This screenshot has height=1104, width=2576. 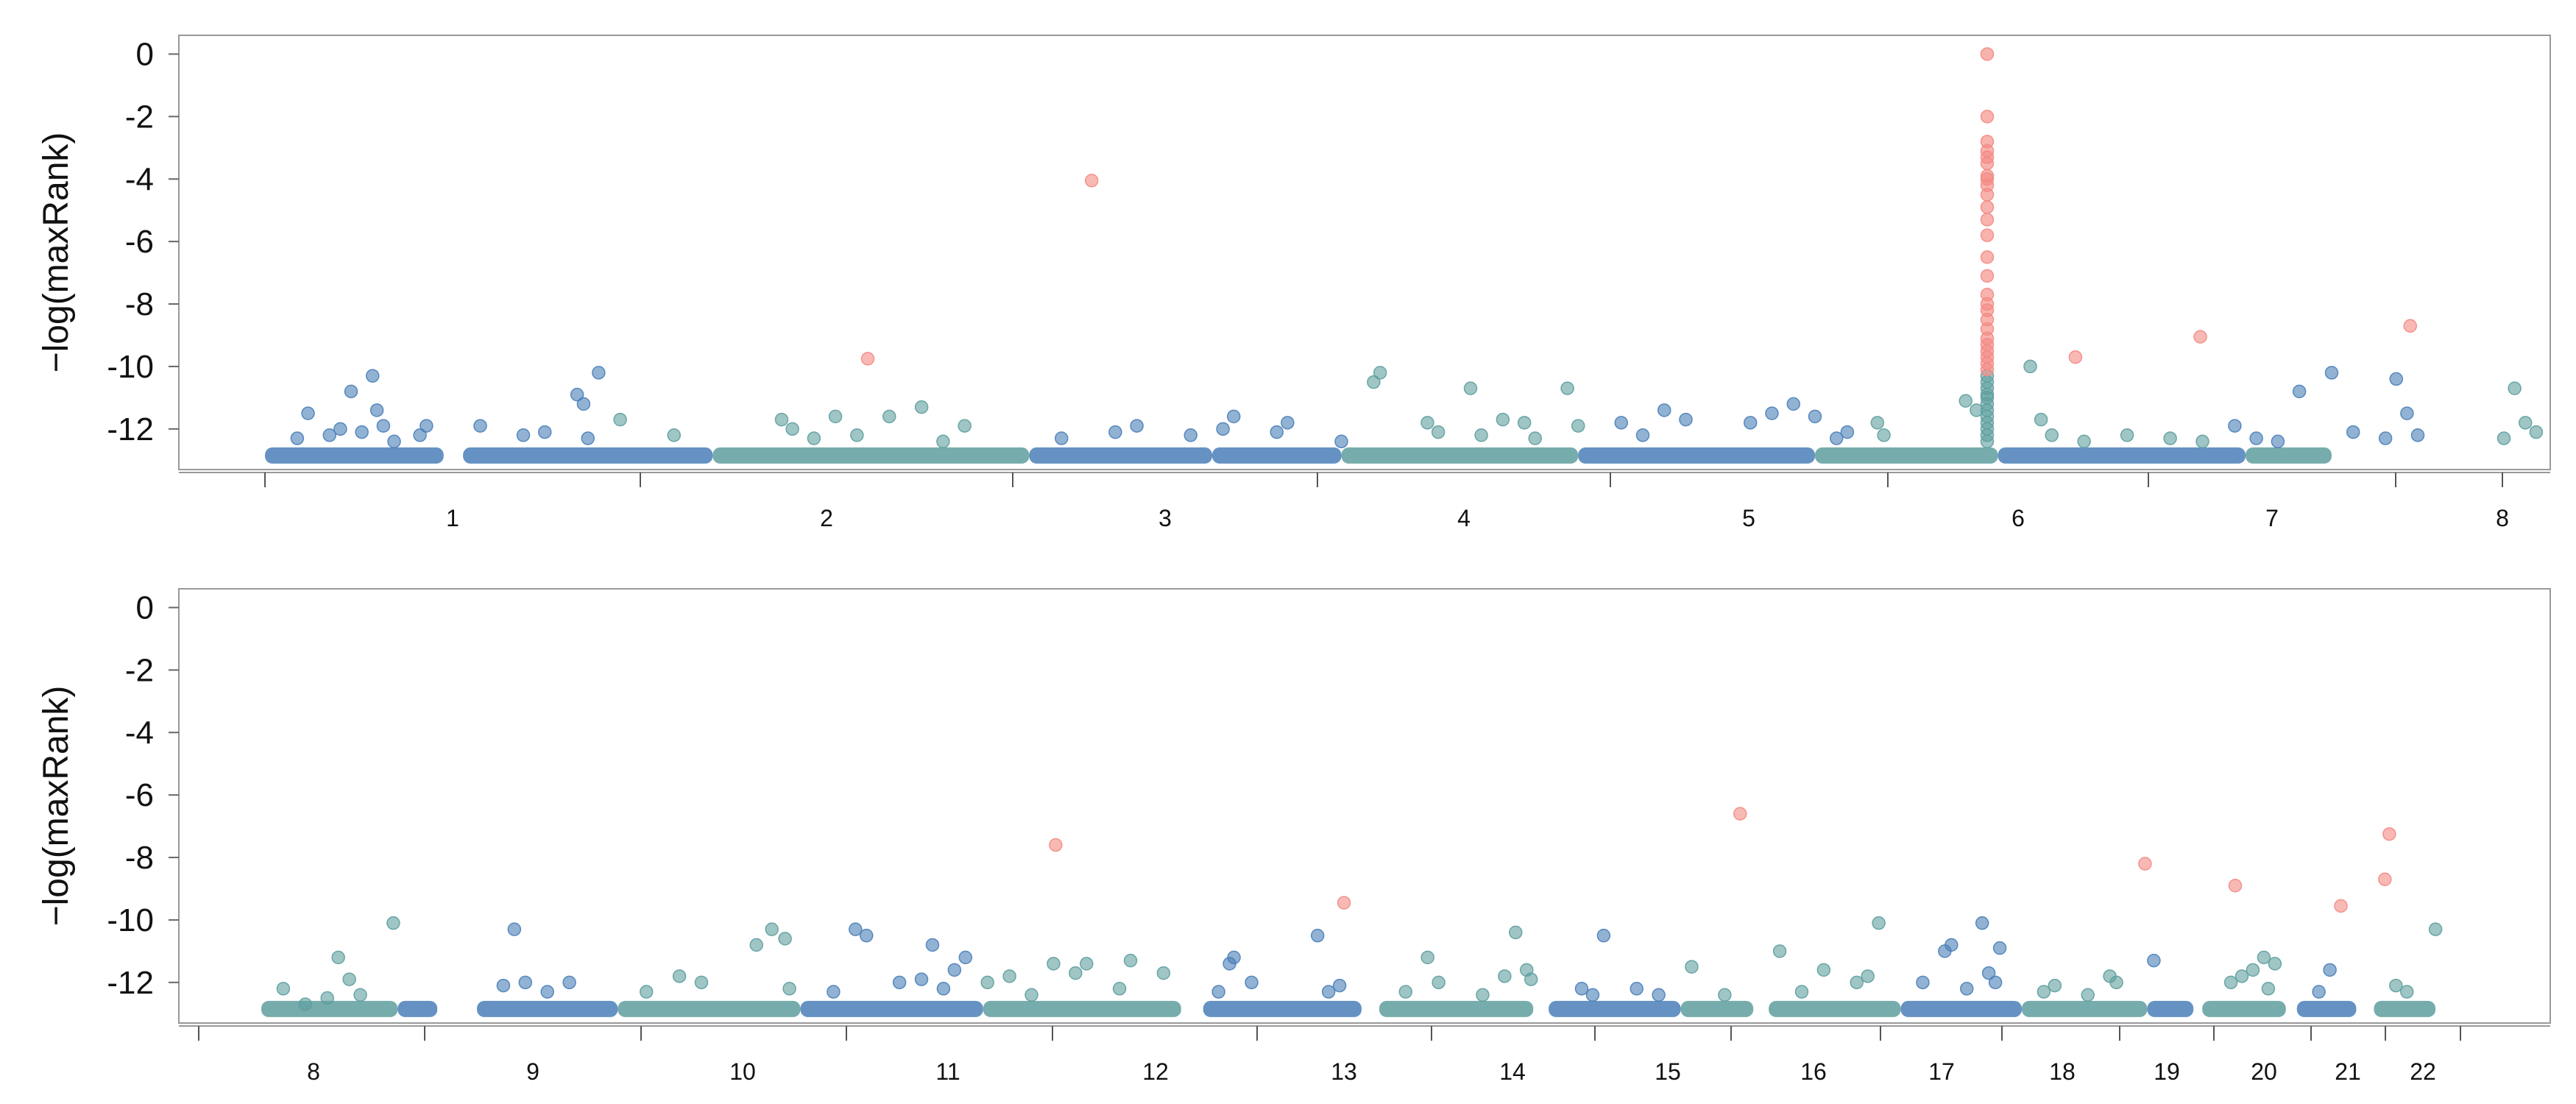 What do you see at coordinates (1748, 518) in the screenshot?
I see `x-tick-label: 5` at bounding box center [1748, 518].